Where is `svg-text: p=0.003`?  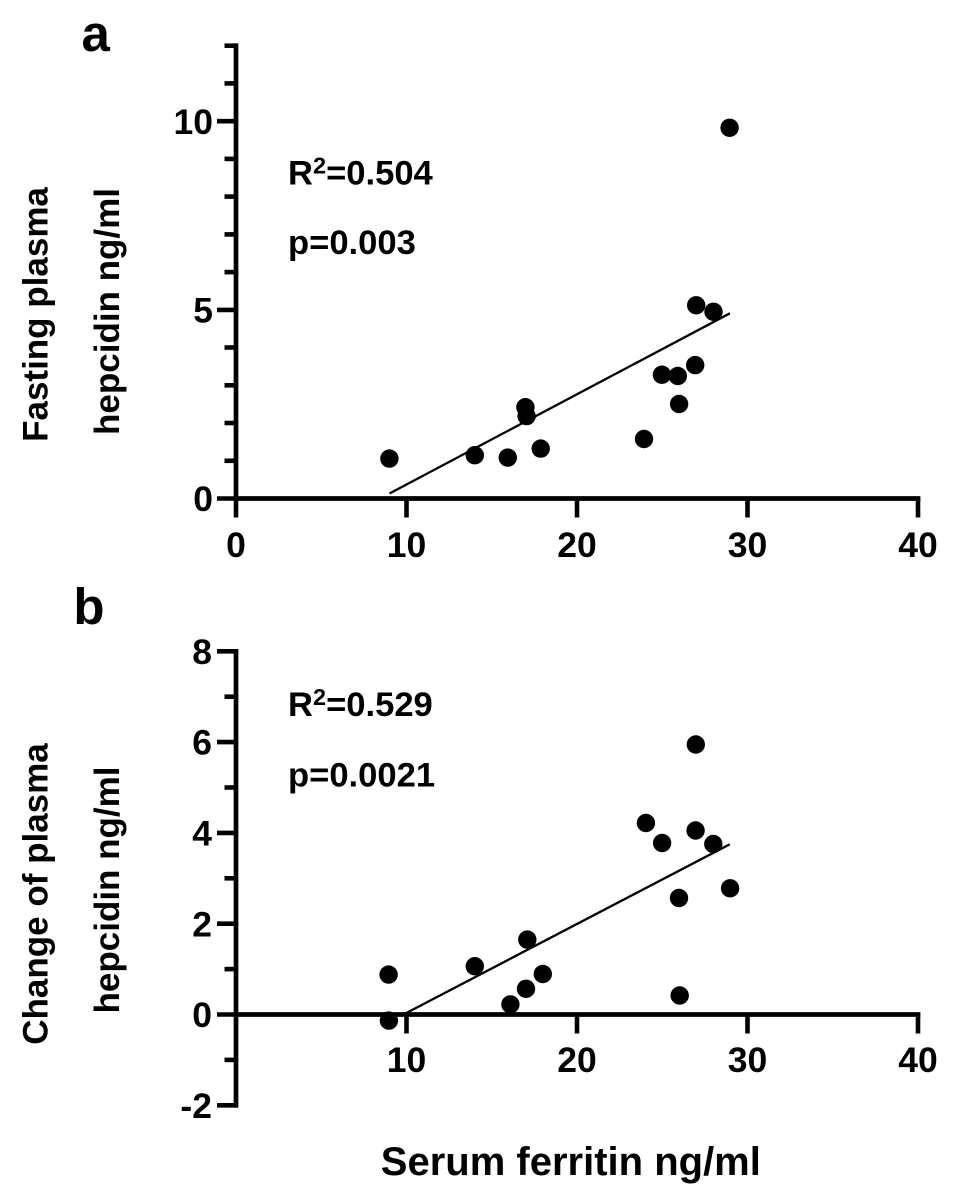 svg-text: p=0.003 is located at coordinates (352, 243).